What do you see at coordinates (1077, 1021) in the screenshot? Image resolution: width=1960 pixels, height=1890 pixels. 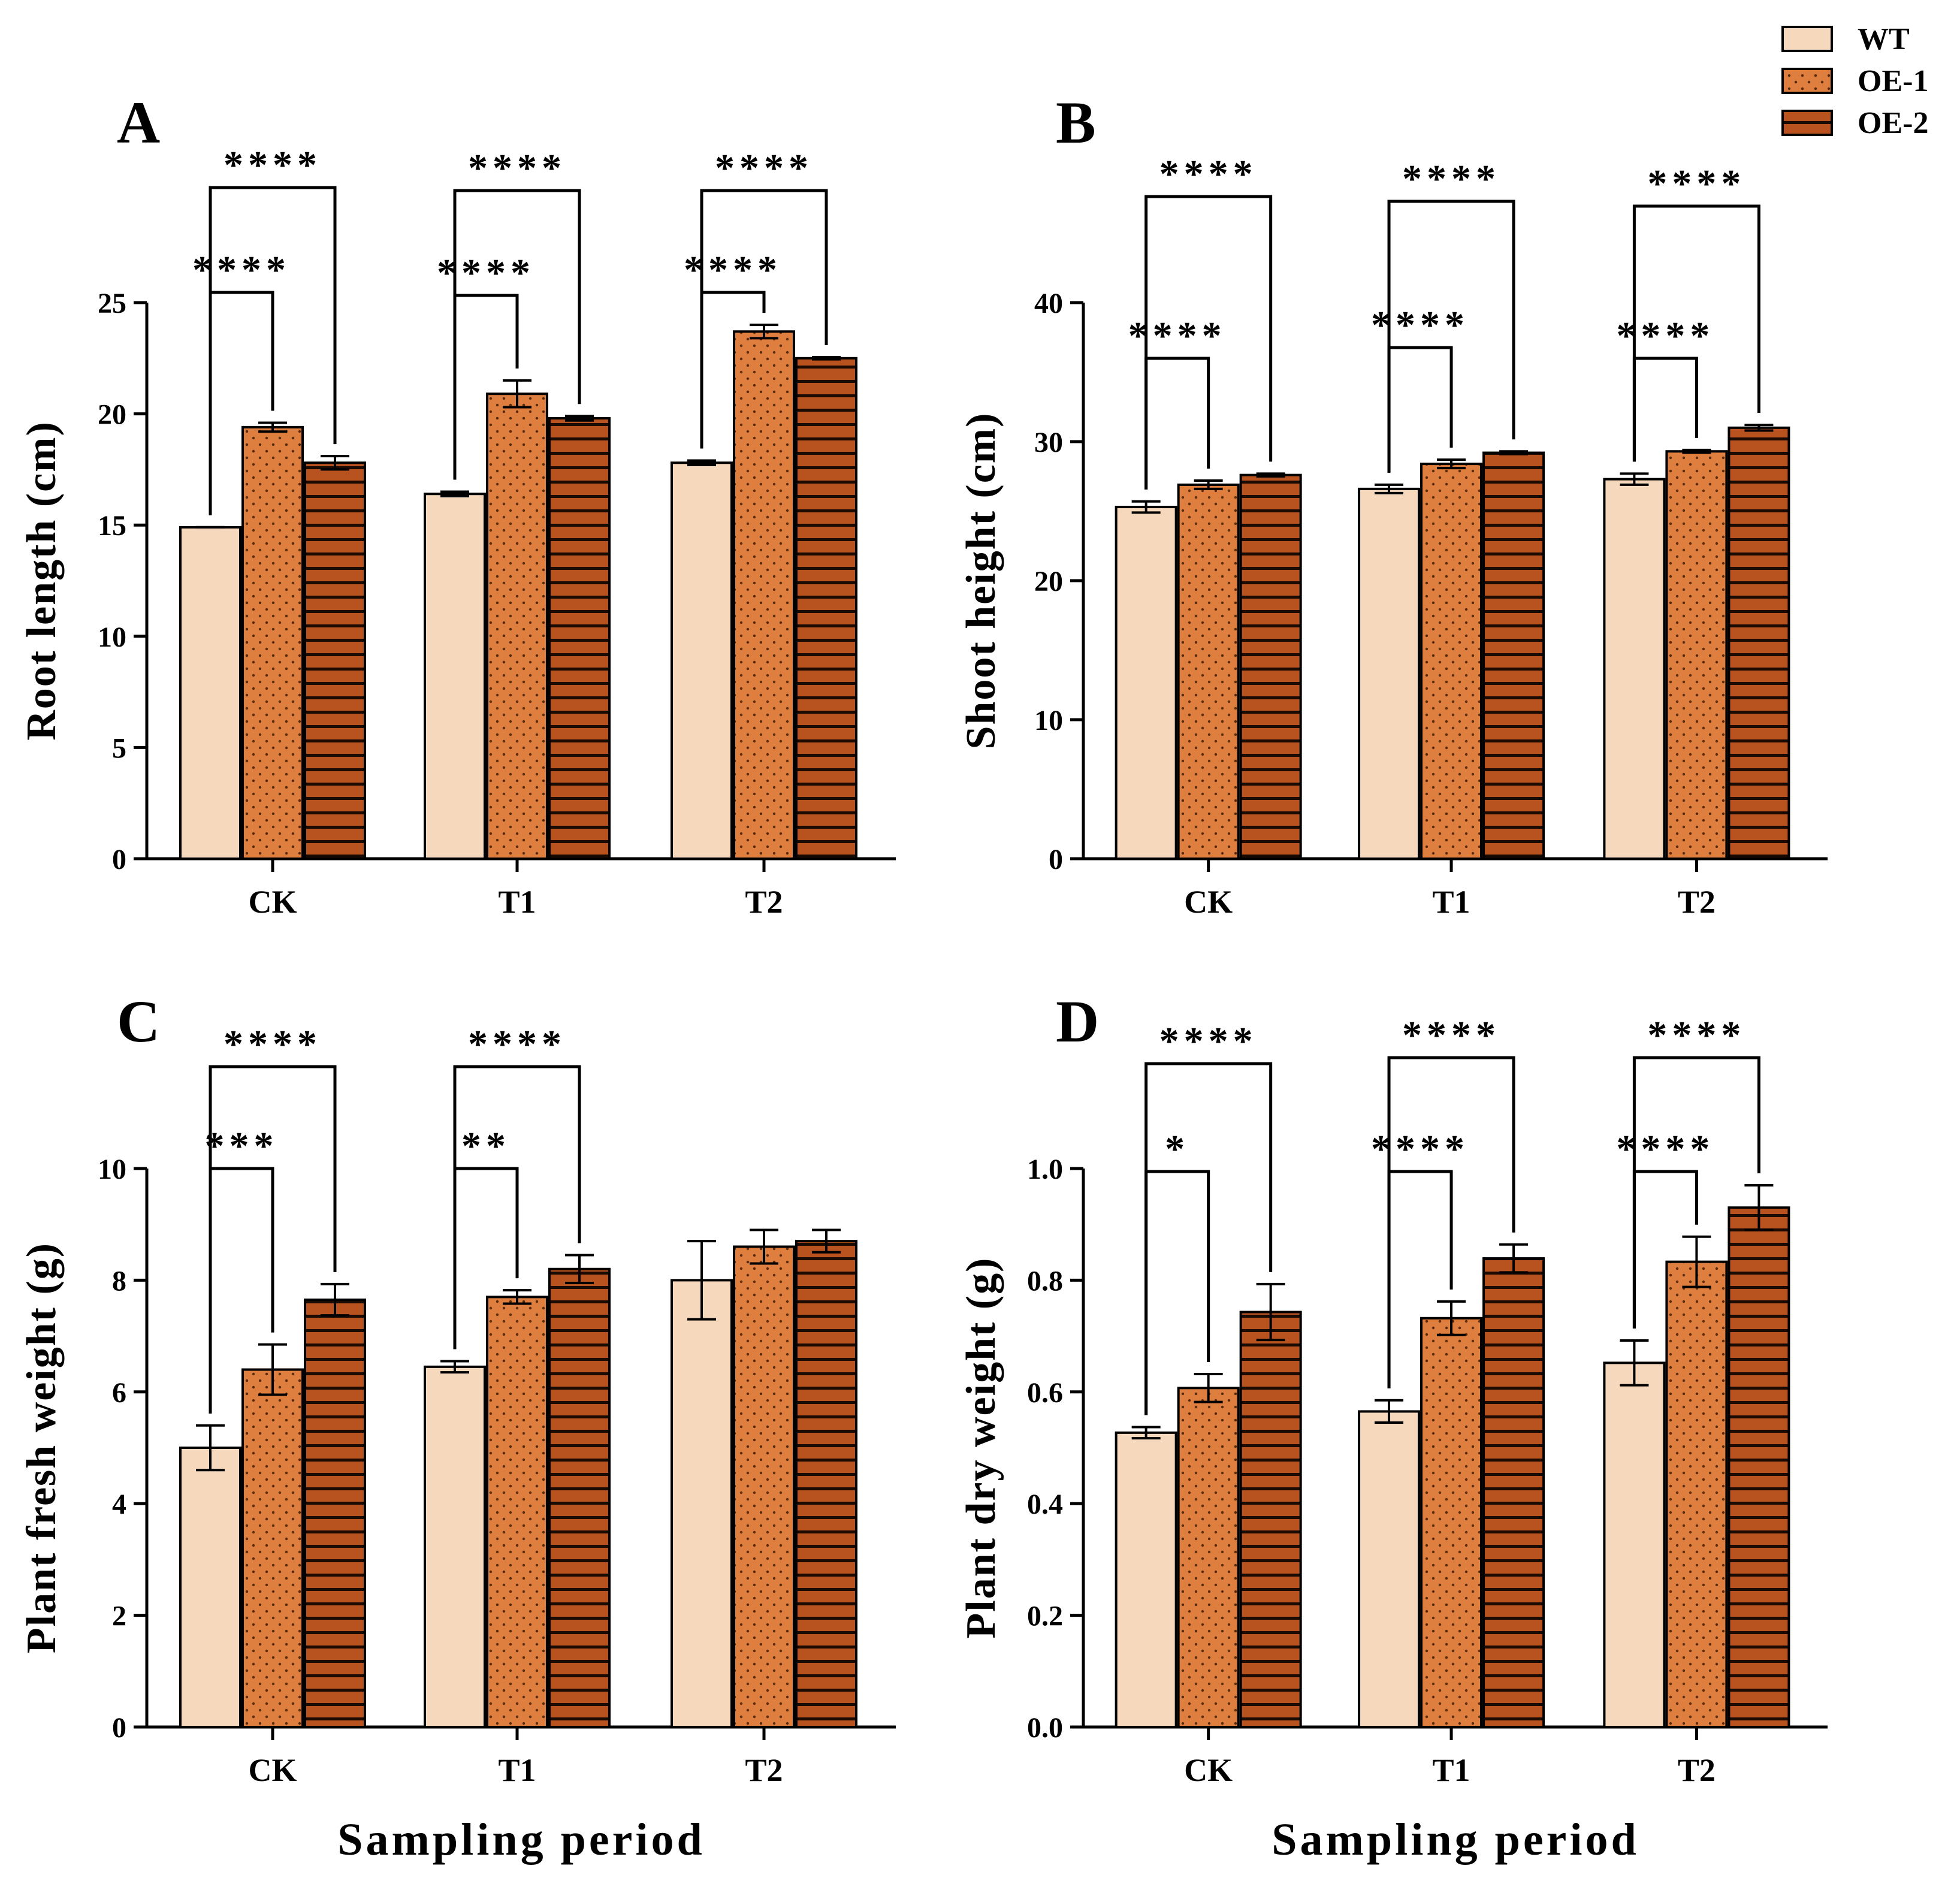 I see `panel-letter: D` at bounding box center [1077, 1021].